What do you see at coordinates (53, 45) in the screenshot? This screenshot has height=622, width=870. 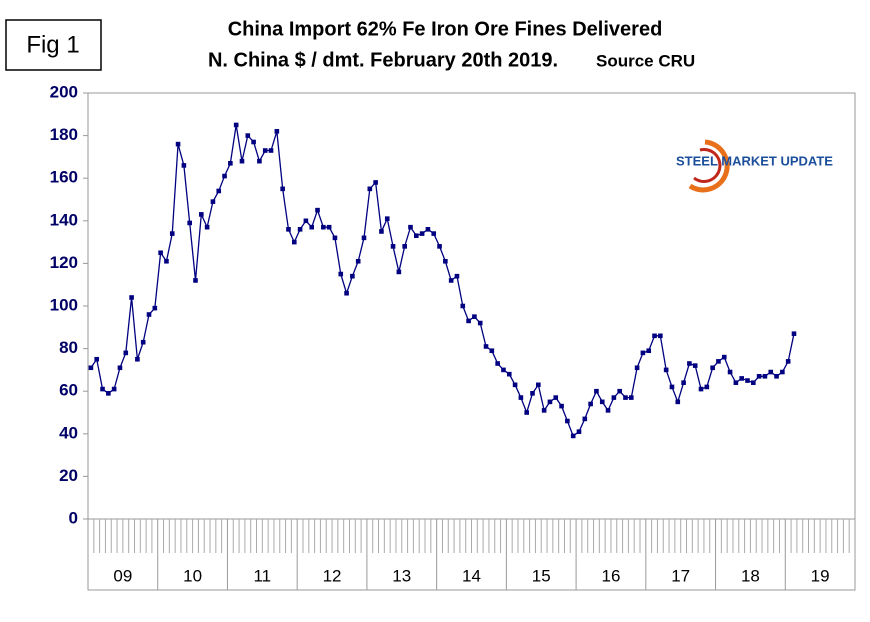 I see `fig-box` at bounding box center [53, 45].